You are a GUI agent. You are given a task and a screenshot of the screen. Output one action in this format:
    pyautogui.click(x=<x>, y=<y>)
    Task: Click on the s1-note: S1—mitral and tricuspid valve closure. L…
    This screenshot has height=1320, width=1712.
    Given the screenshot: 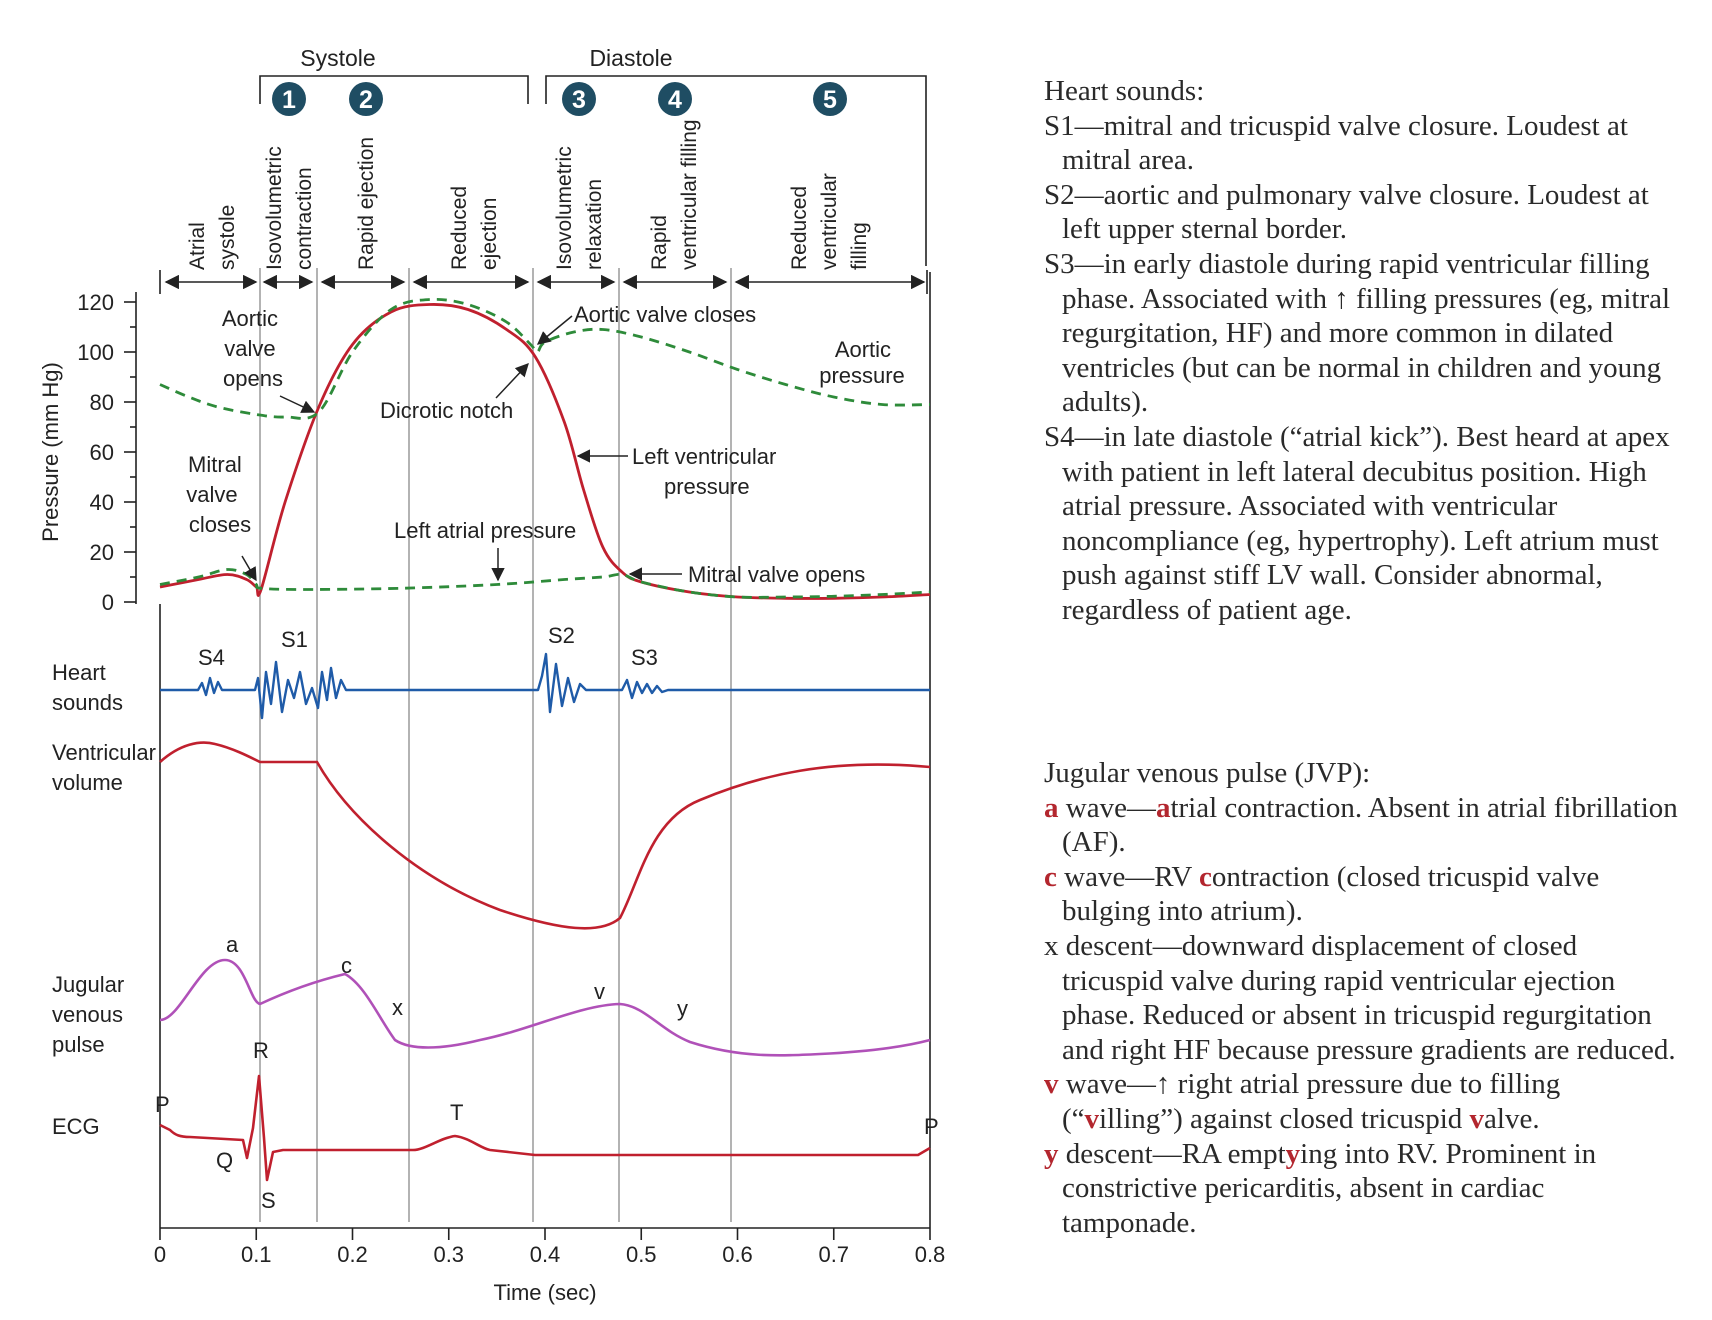 What is the action you would take?
    pyautogui.click(x=1336, y=143)
    